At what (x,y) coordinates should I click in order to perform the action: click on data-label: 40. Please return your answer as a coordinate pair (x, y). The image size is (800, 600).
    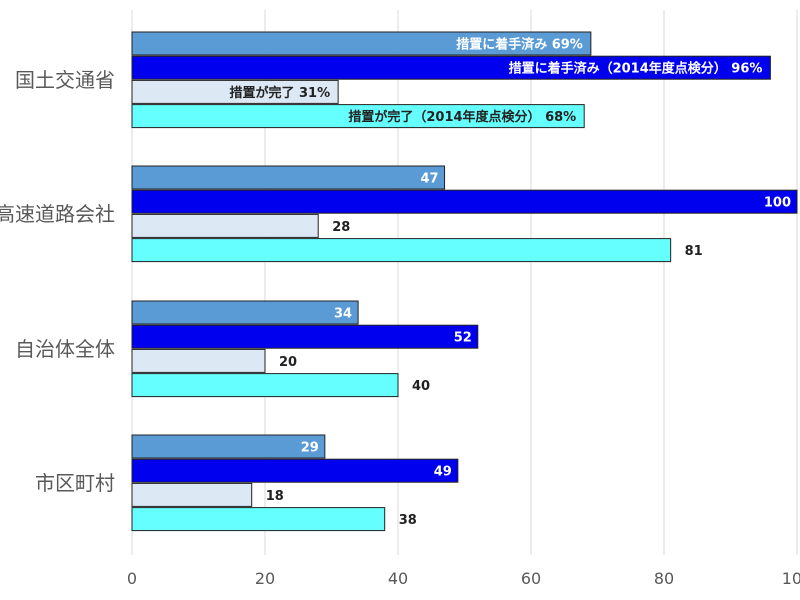
    Looking at the image, I should click on (421, 386).